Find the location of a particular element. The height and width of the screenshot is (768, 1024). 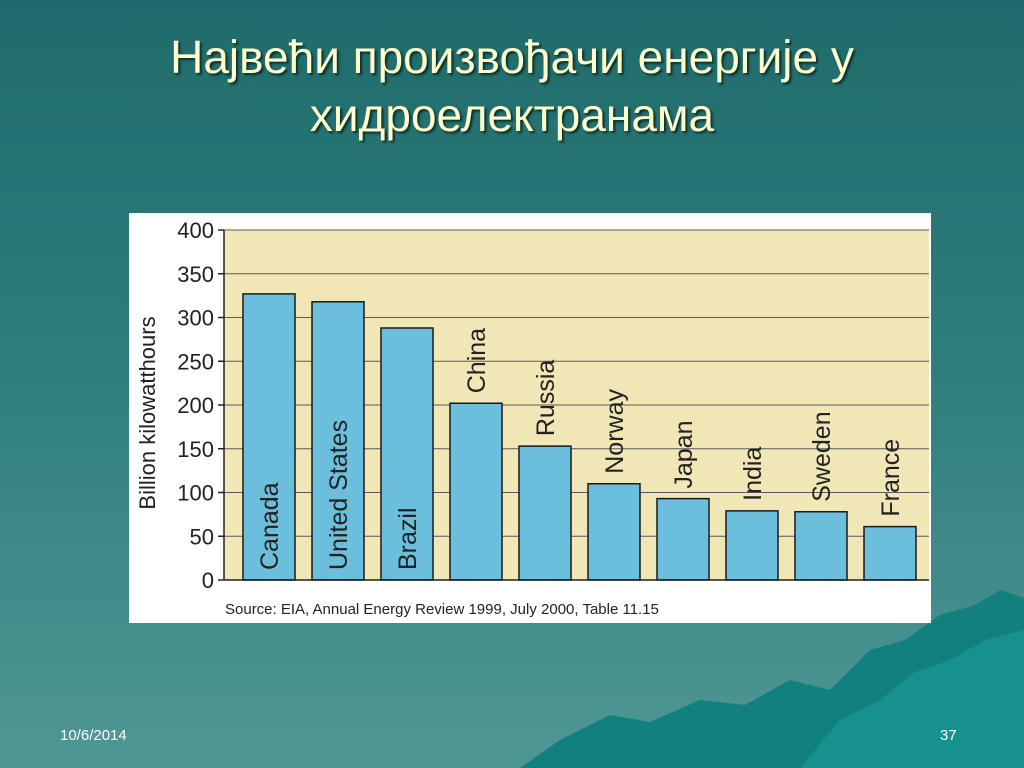

y-tick-label: 50 is located at coordinates (202, 536).